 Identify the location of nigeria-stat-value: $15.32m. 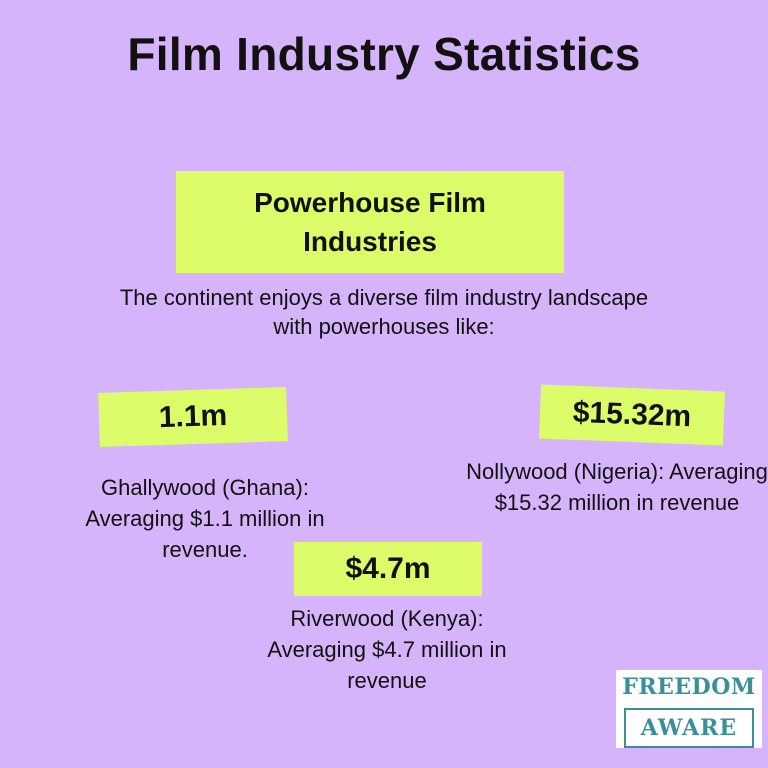
(632, 414).